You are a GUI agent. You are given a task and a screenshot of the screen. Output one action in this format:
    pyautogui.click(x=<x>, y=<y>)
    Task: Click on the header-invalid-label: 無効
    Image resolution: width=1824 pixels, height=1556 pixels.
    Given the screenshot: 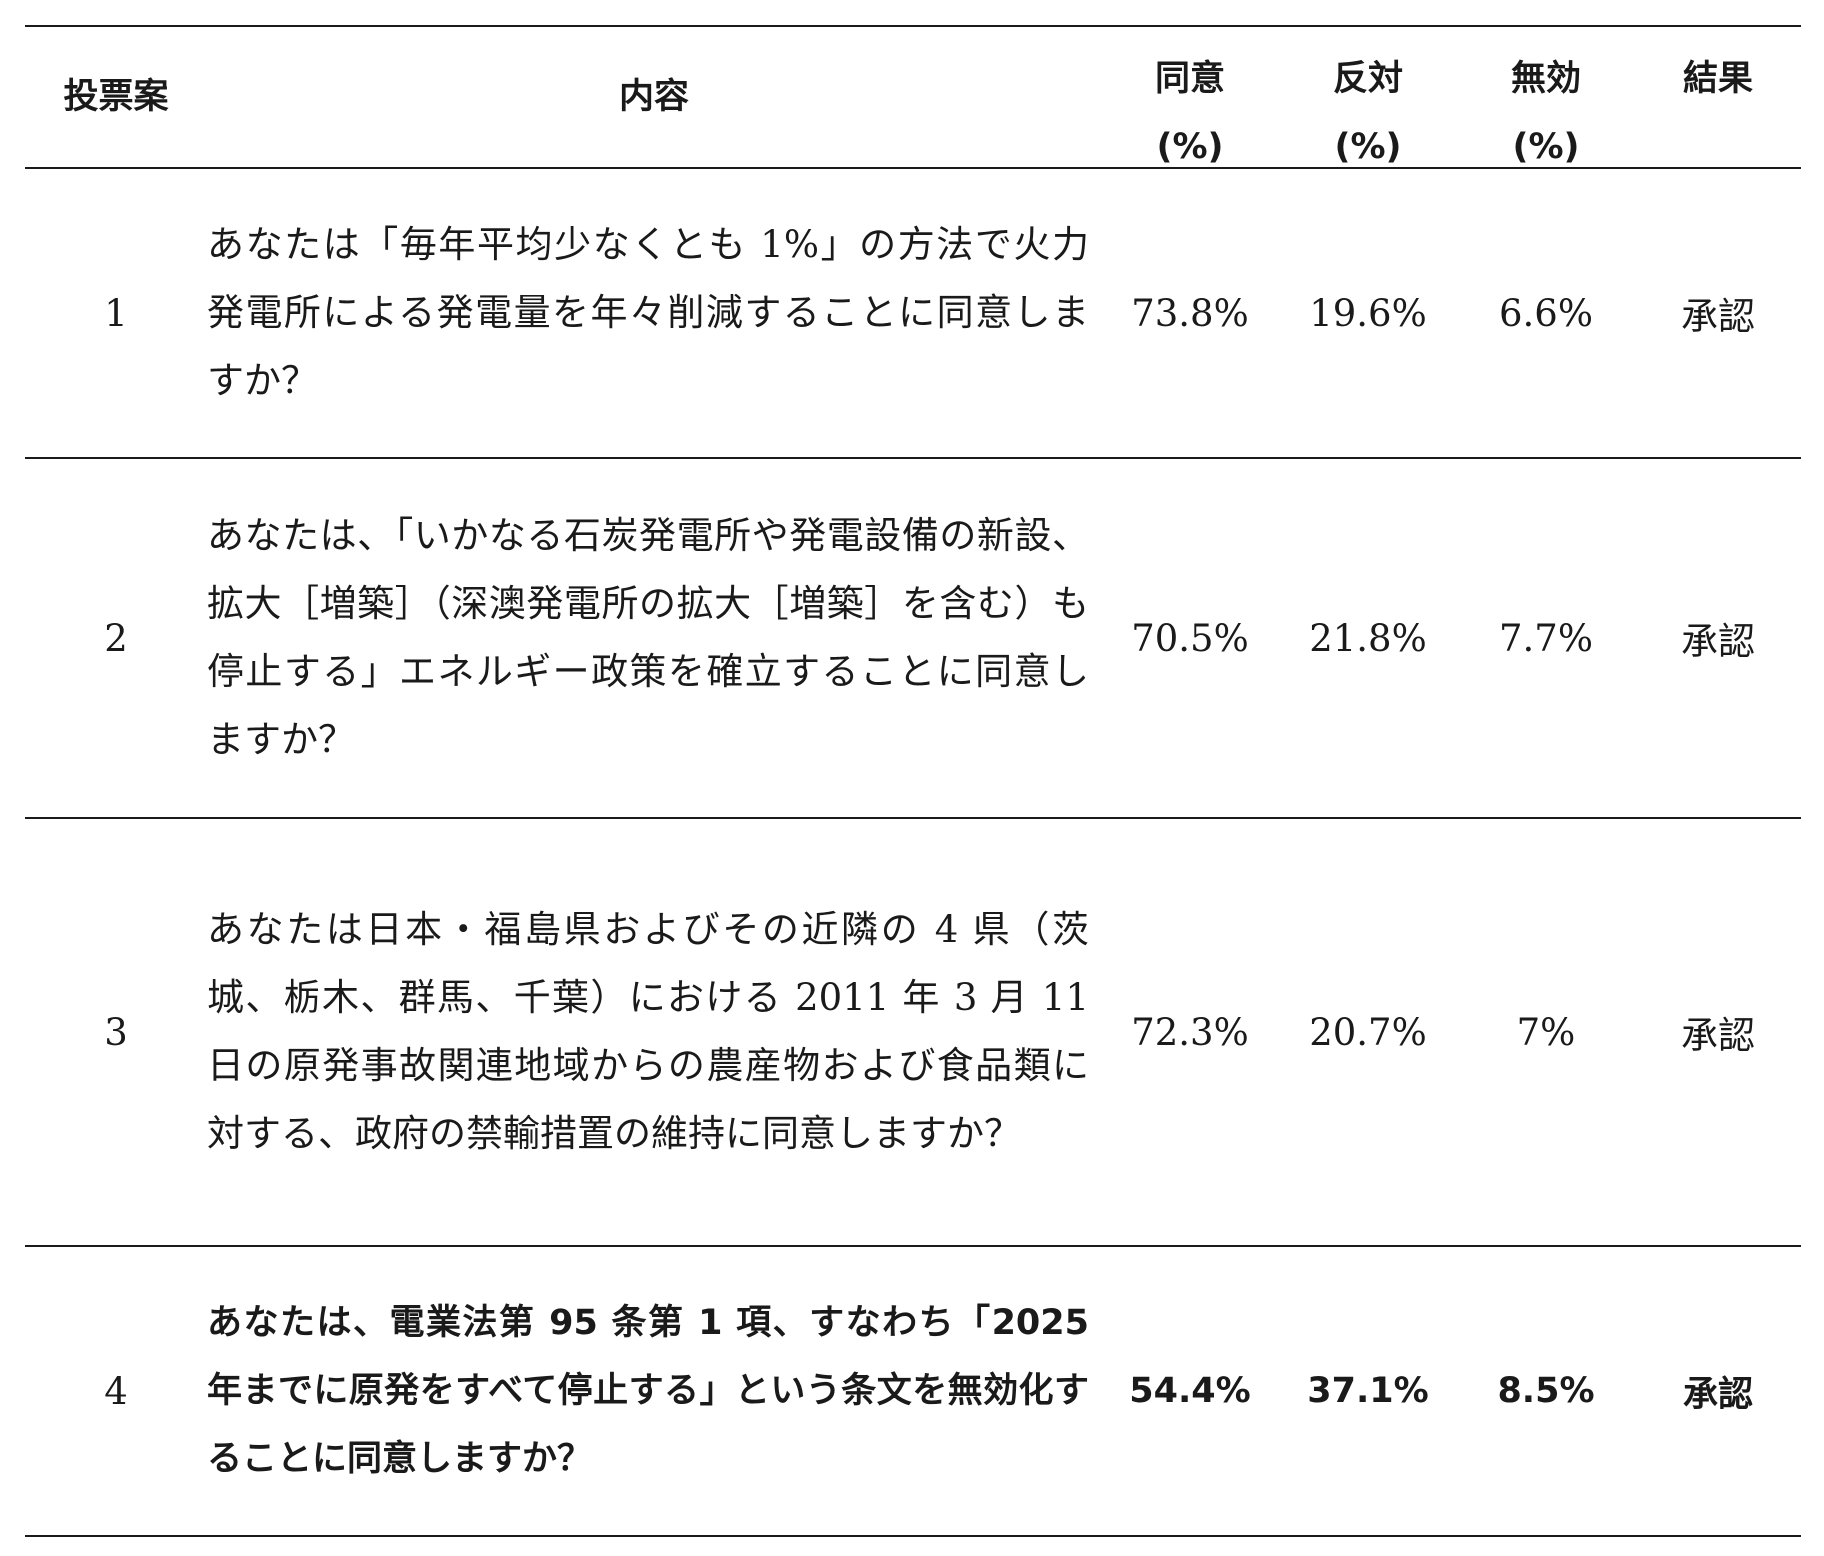 What is the action you would take?
    pyautogui.click(x=1545, y=79)
    